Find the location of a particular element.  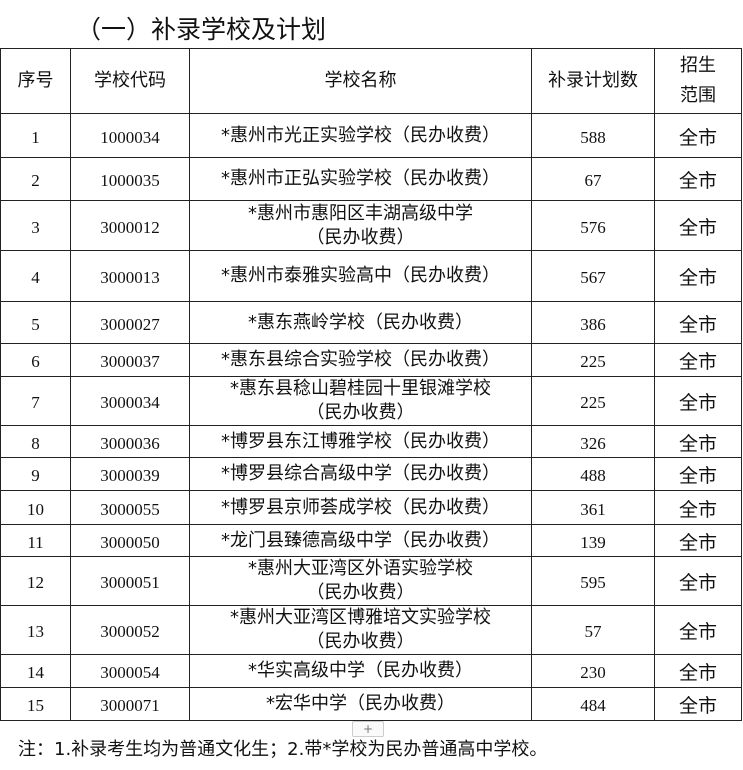

row-plan: 484 is located at coordinates (593, 704).